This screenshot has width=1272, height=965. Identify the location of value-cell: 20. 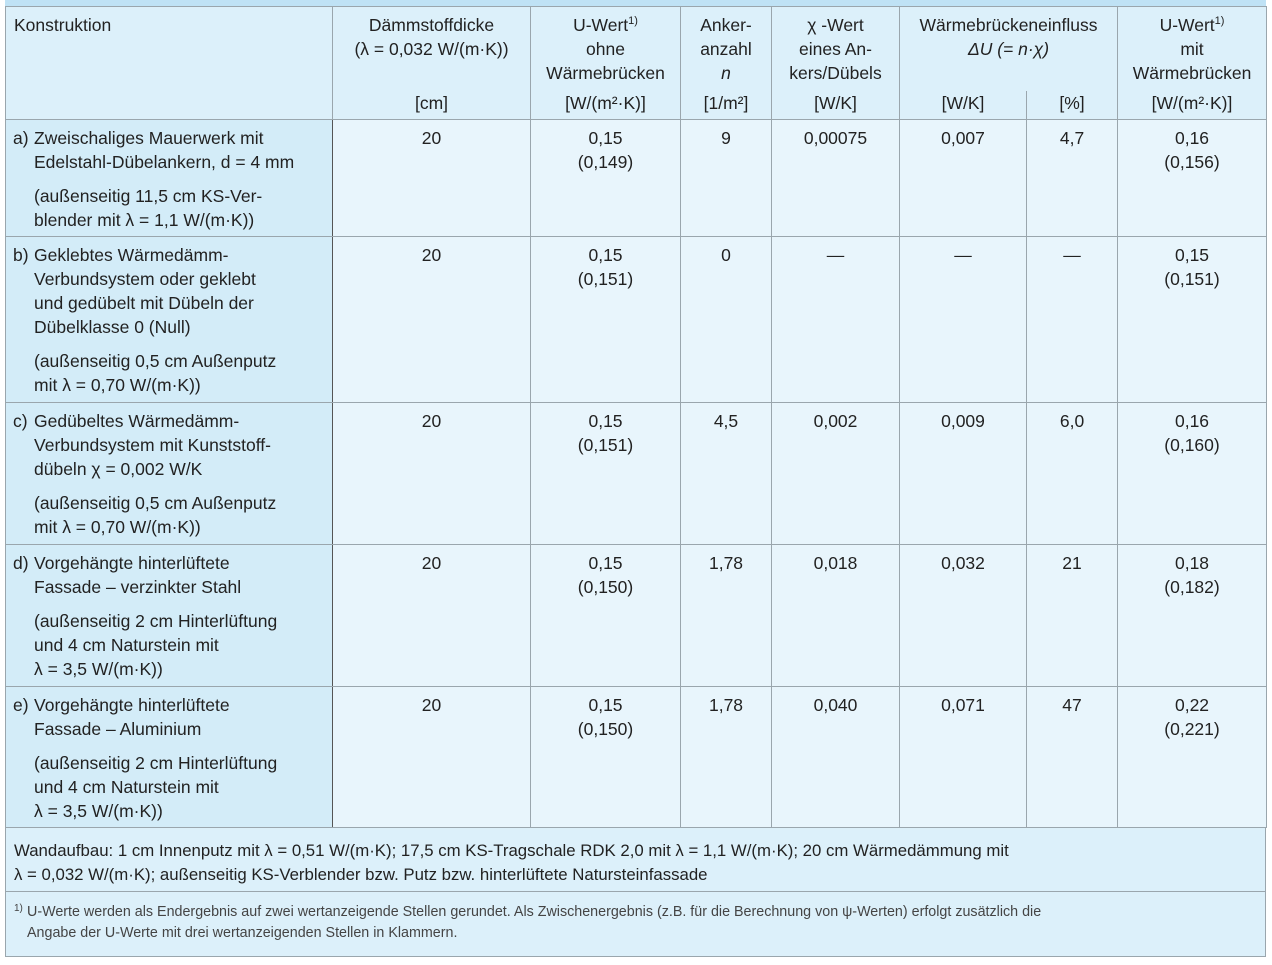
(431, 178).